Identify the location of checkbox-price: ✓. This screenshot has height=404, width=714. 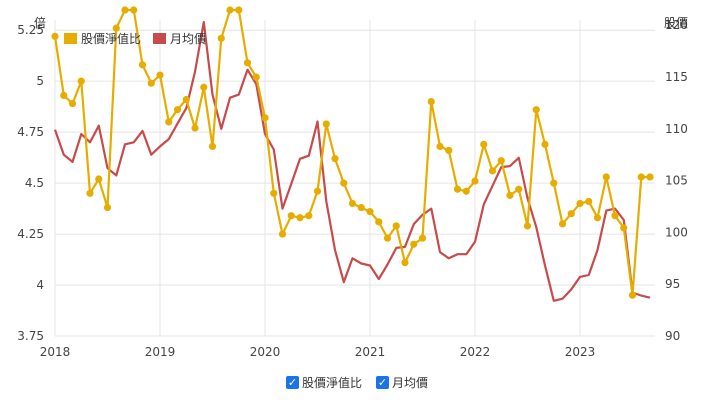
(382, 382).